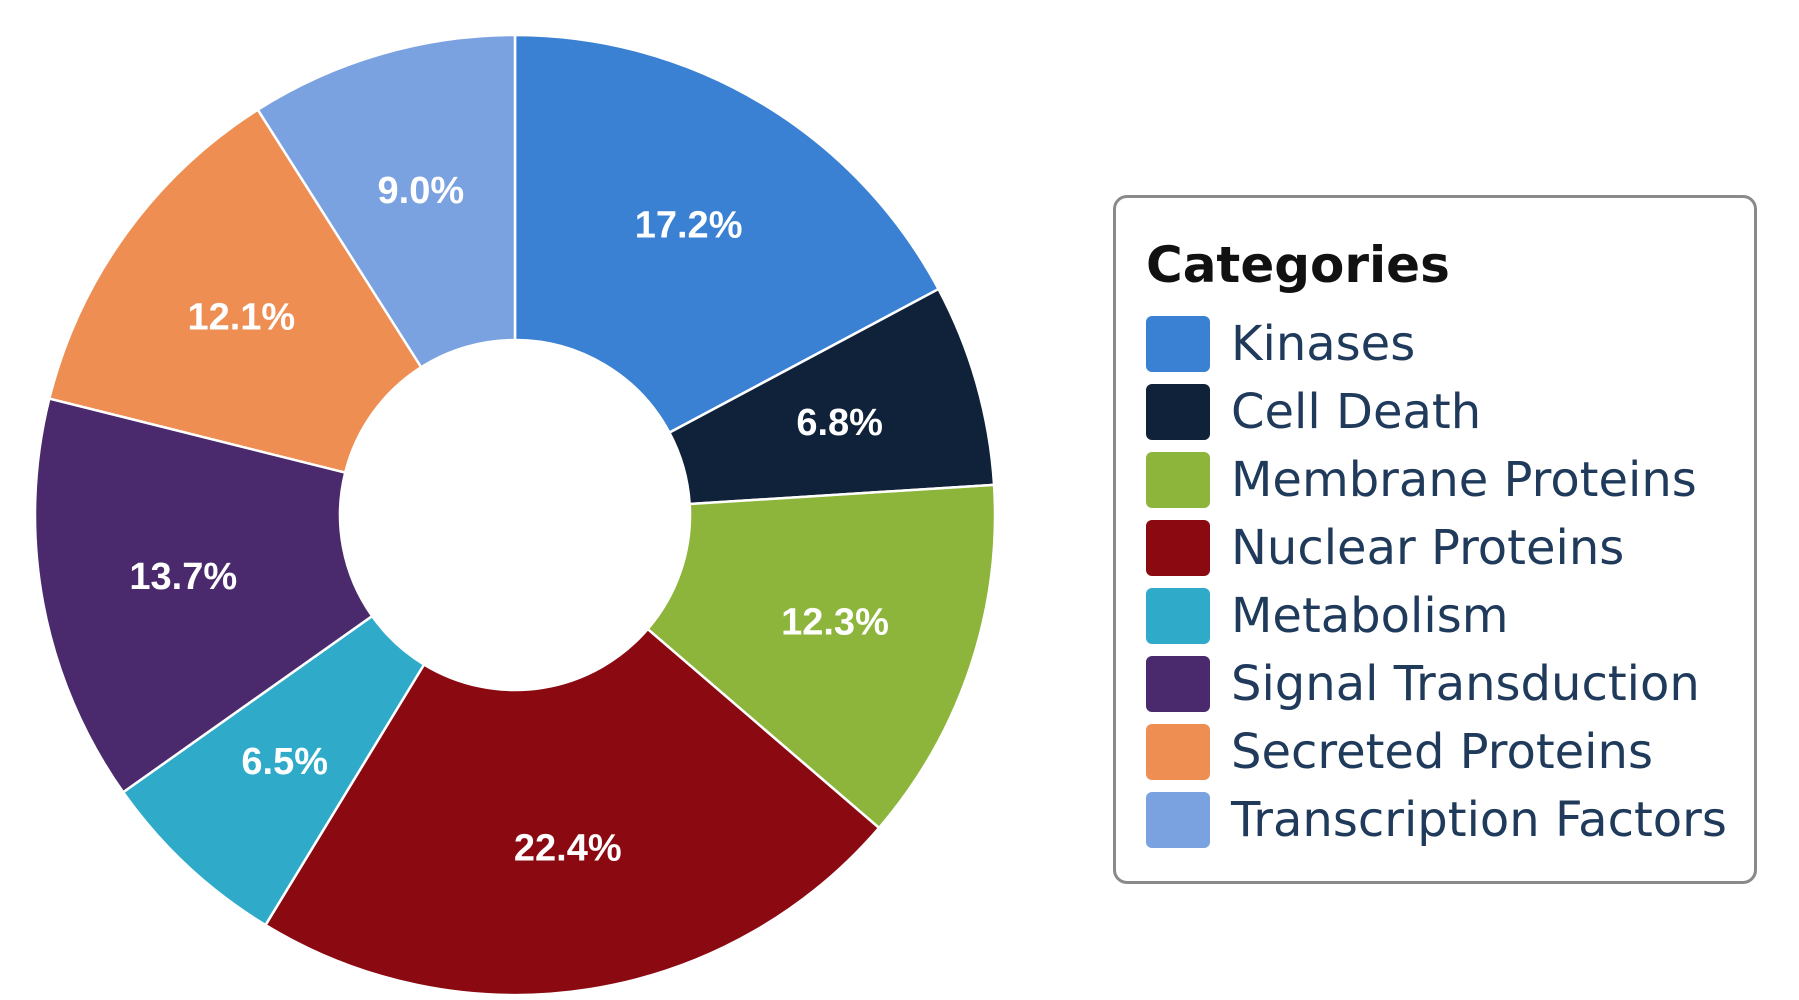 The height and width of the screenshot is (1000, 1799). What do you see at coordinates (421, 191) in the screenshot?
I see `slice-label-transcription-factors: 9.0%` at bounding box center [421, 191].